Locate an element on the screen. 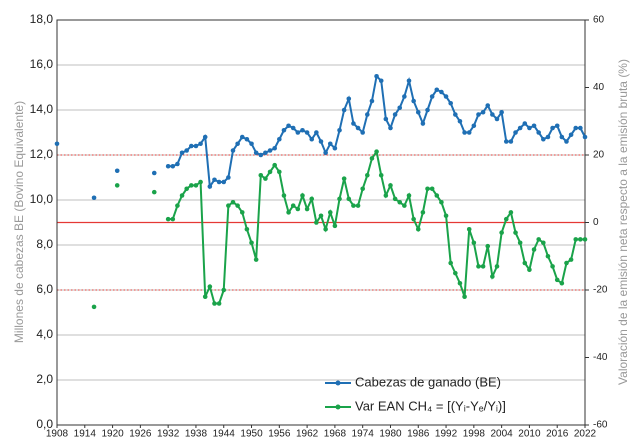  x-tick-label: 1986 is located at coordinates (418, 433).